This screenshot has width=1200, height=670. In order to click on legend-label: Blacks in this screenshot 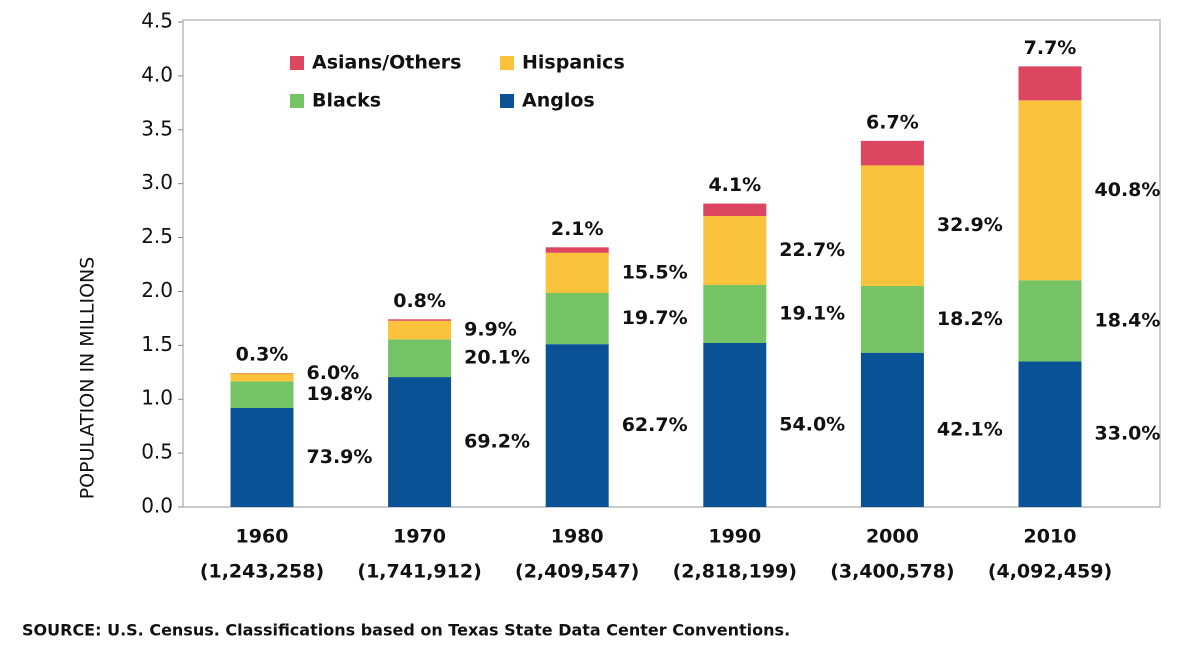, I will do `click(346, 101)`.